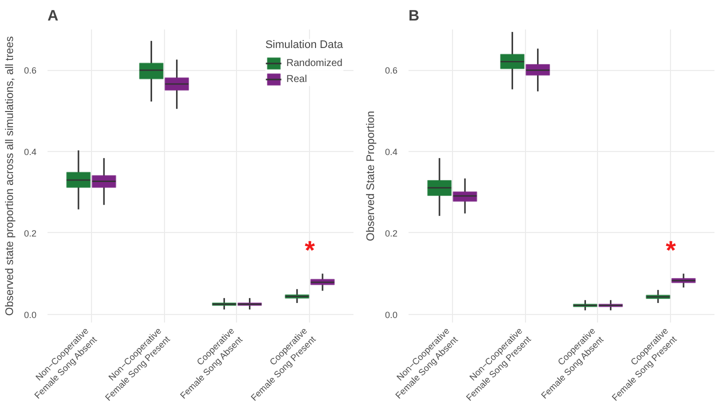 The height and width of the screenshot is (413, 722). What do you see at coordinates (296, 79) in the screenshot?
I see `legend-label: Real` at bounding box center [296, 79].